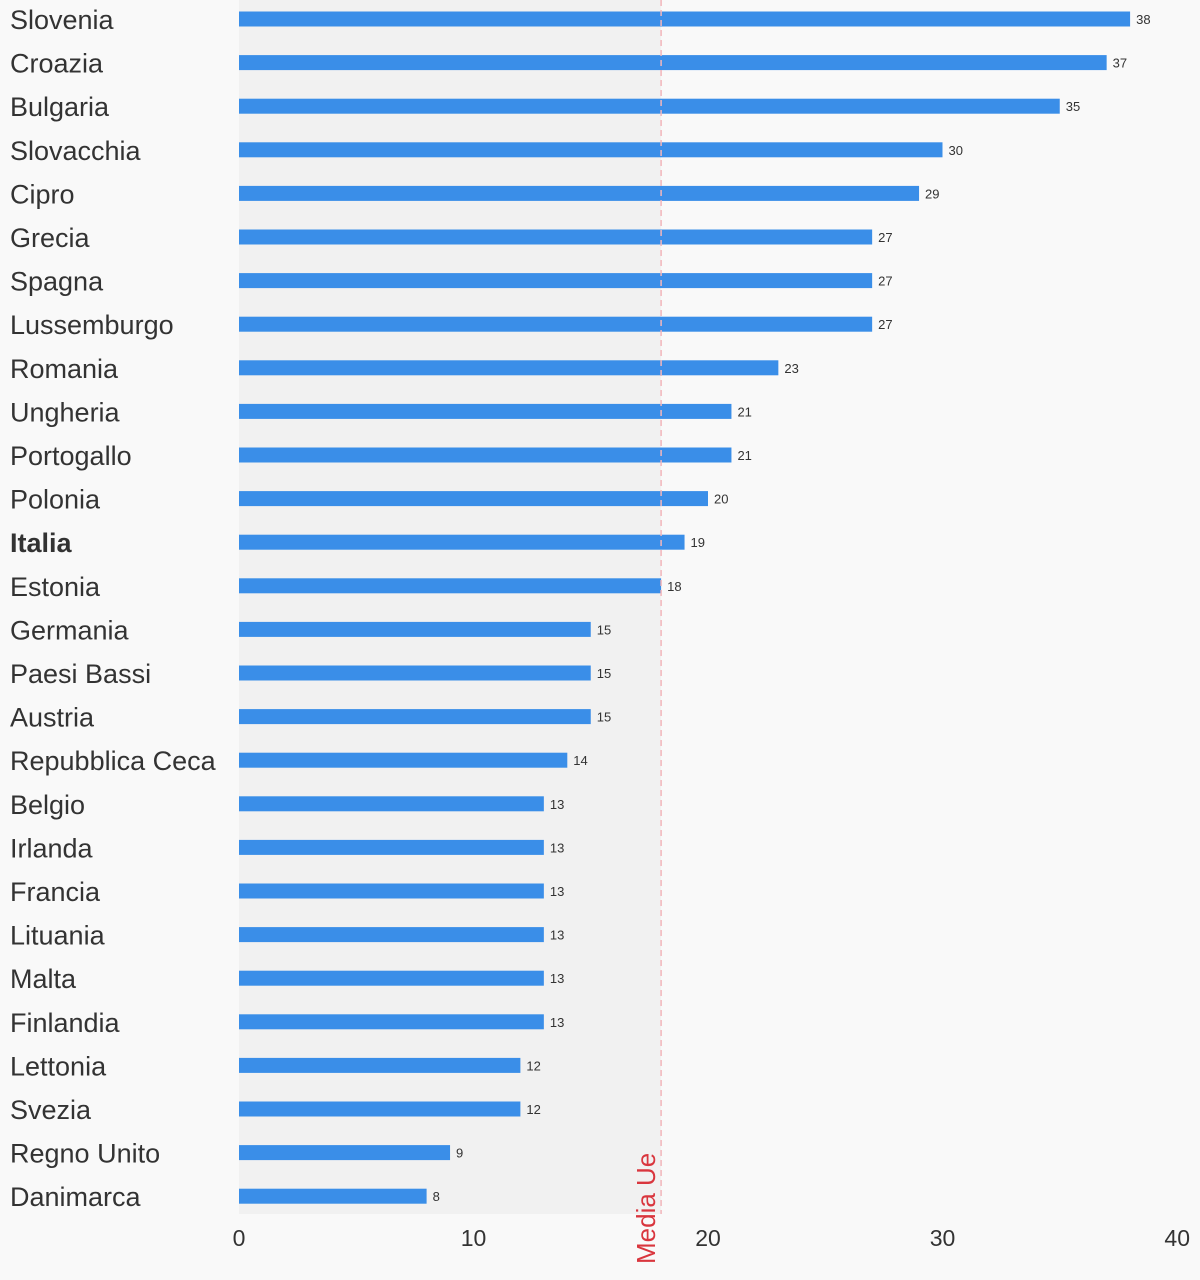 This screenshot has width=1200, height=1280. What do you see at coordinates (459, 1153) in the screenshot?
I see `data-label: 9` at bounding box center [459, 1153].